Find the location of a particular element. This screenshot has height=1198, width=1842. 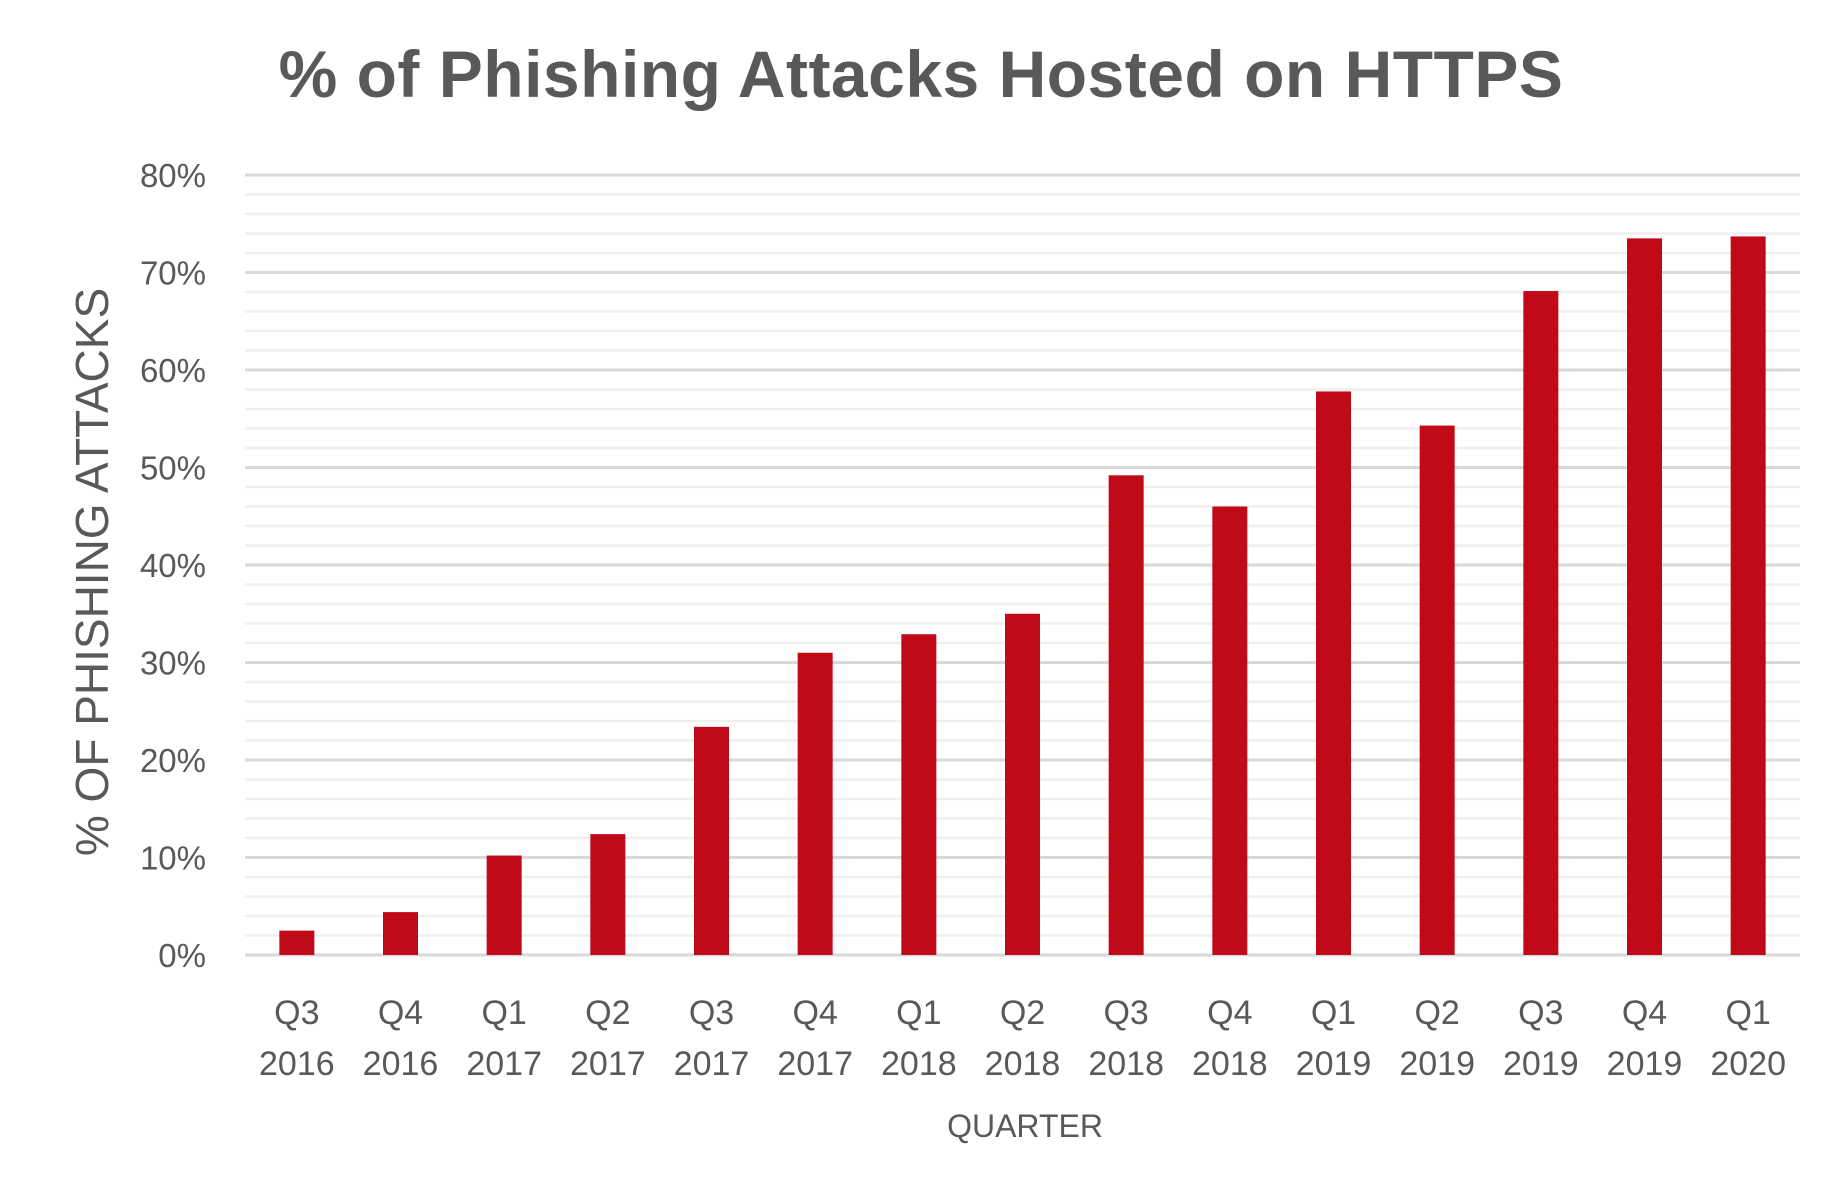

y-axis-tick-labels: 0% 10% 20% 30% 40% 50% 60% 70% 80% is located at coordinates (173, 565).